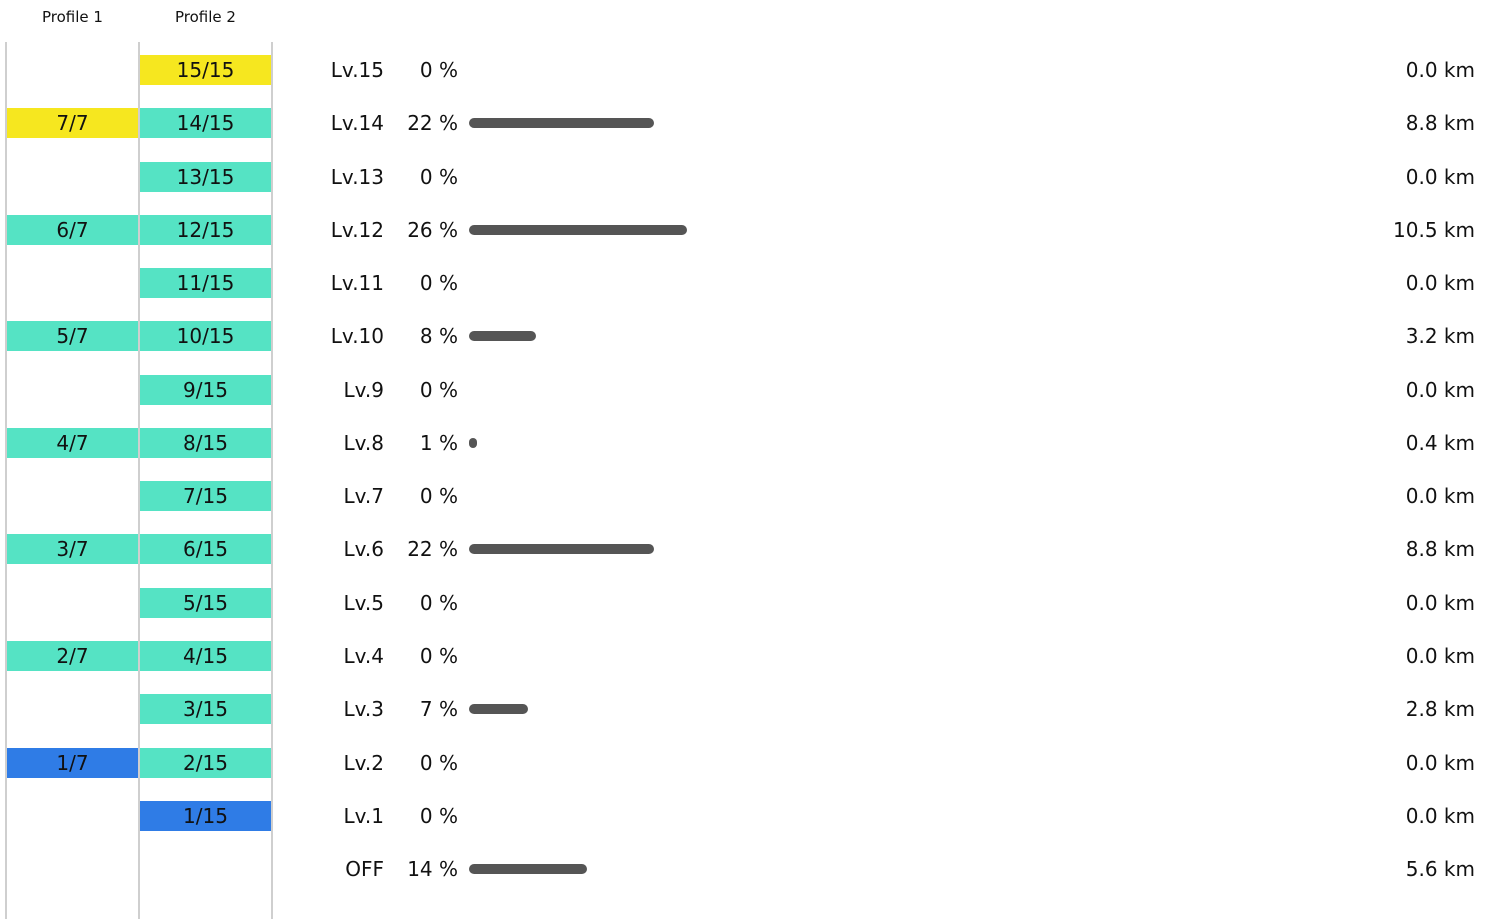 This screenshot has height=919, width=1495. Describe the element at coordinates (747, 123) in the screenshot. I see `level-row: 7/7 14/15 Lv.14 22 % 8.8 km` at that location.